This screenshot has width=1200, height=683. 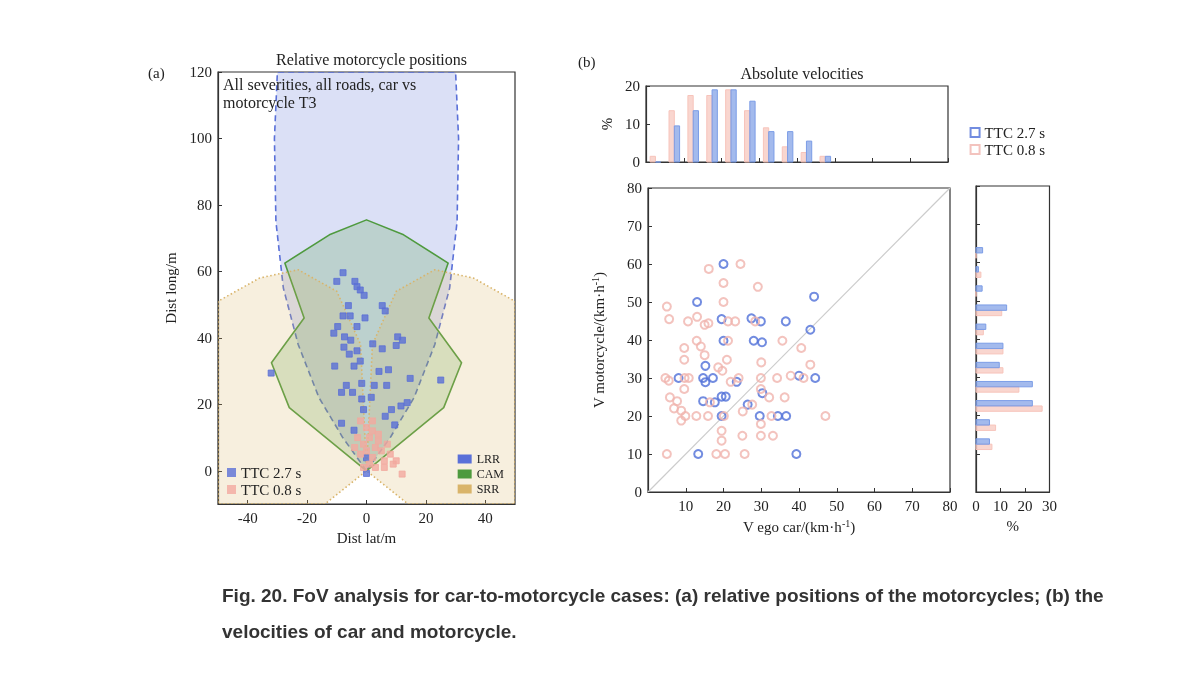 What do you see at coordinates (371, 59) in the screenshot?
I see `chart-title: Relative motorcycle positions` at bounding box center [371, 59].